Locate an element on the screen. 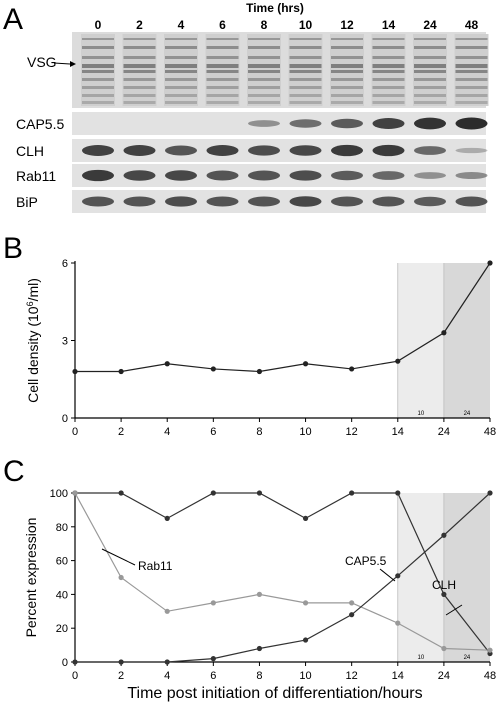  cell-density-line is located at coordinates (283, 317).